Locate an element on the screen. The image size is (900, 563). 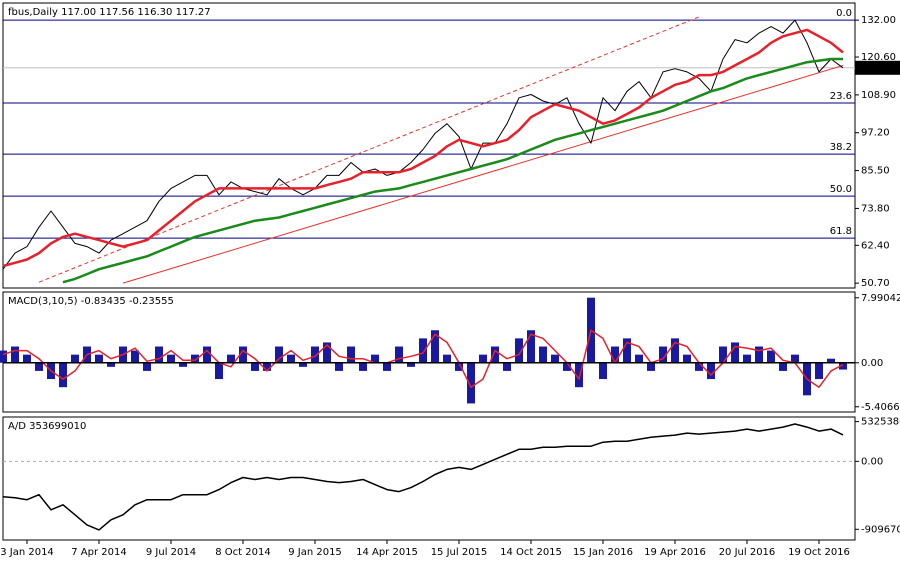
x-tick-label: 14 Apr 2015 is located at coordinates (387, 552).